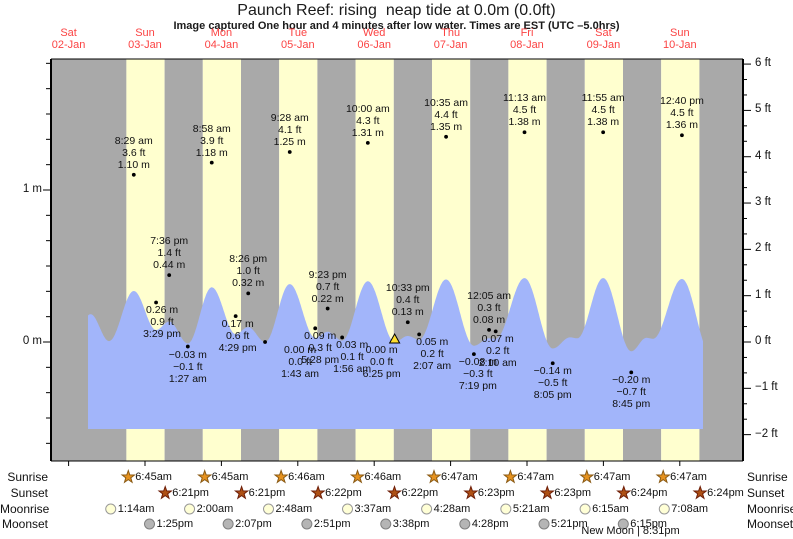  What do you see at coordinates (237, 324) in the screenshot?
I see `tide-label-line: 0.17 m` at bounding box center [237, 324].